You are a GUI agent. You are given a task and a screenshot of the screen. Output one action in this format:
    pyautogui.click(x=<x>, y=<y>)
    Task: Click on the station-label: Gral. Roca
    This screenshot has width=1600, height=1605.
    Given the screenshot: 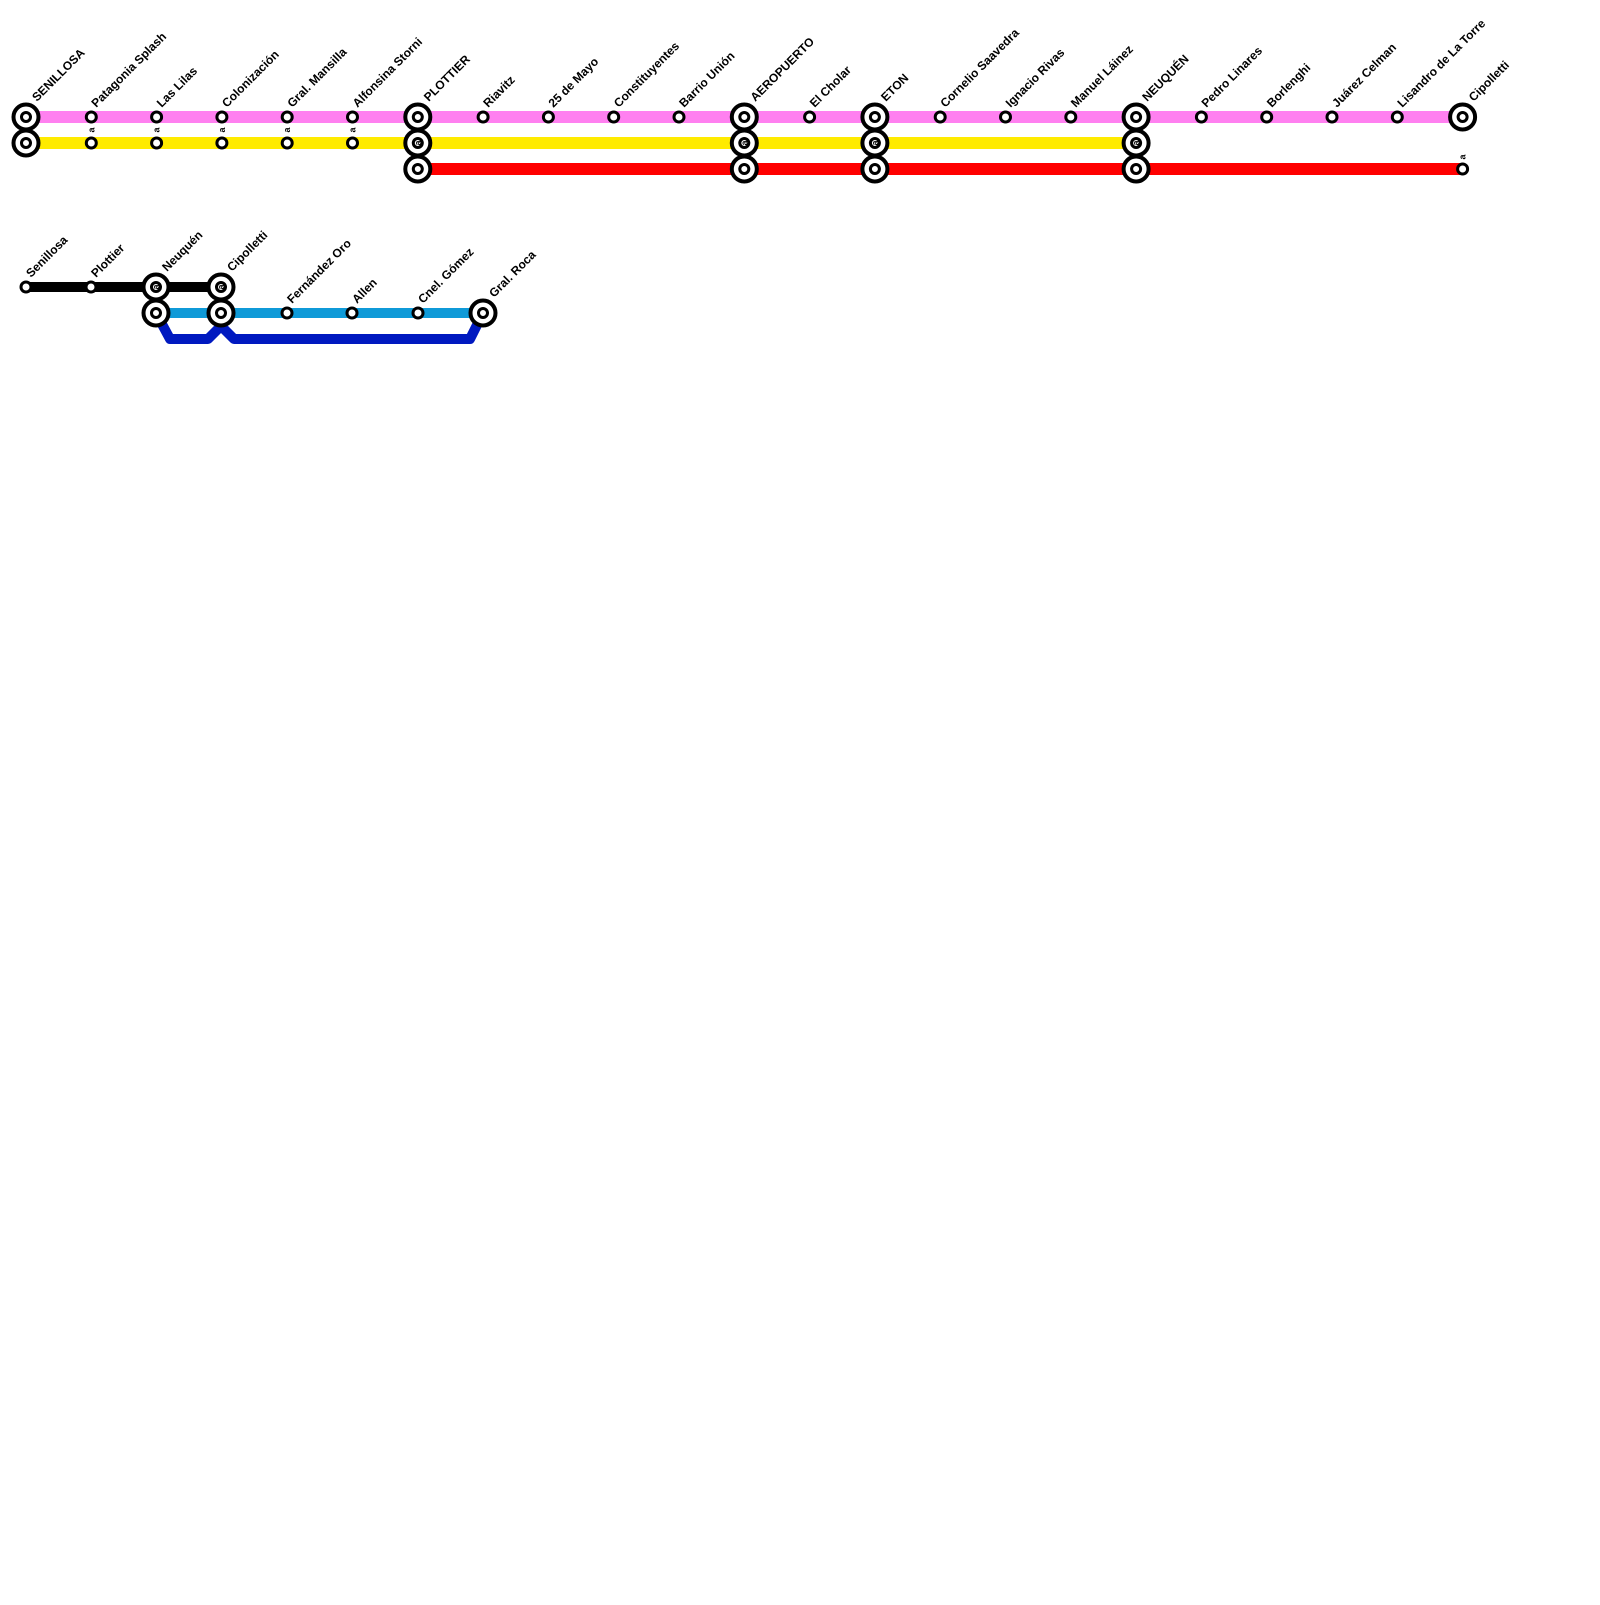 What is the action you would take?
    pyautogui.click(x=512, y=274)
    